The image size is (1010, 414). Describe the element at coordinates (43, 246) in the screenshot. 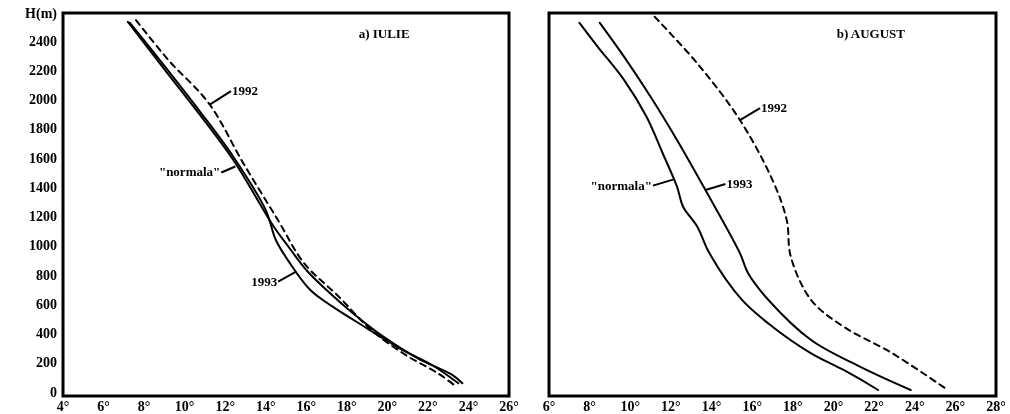

I see `y-tick-label: 1000` at that location.